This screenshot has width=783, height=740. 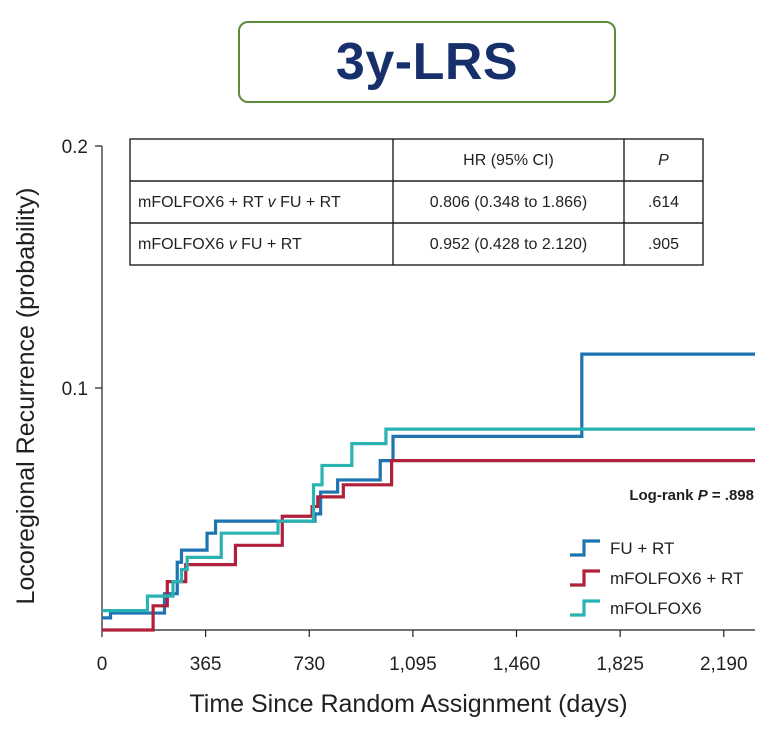 I want to click on annotations: Log-rank P = .898, so click(x=691, y=495).